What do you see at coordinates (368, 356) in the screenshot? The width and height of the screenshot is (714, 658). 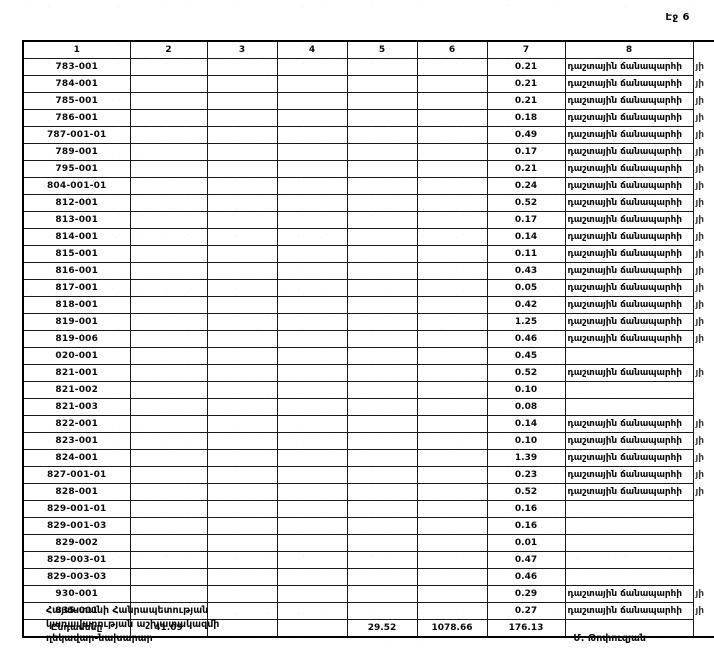 I see `table-row: 020-001 0.45` at bounding box center [368, 356].